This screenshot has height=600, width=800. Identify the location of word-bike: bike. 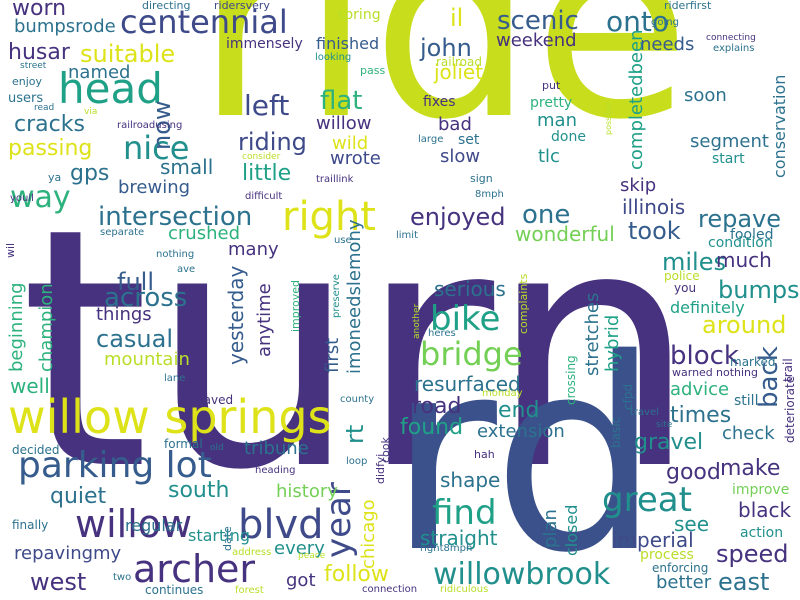
(465, 319).